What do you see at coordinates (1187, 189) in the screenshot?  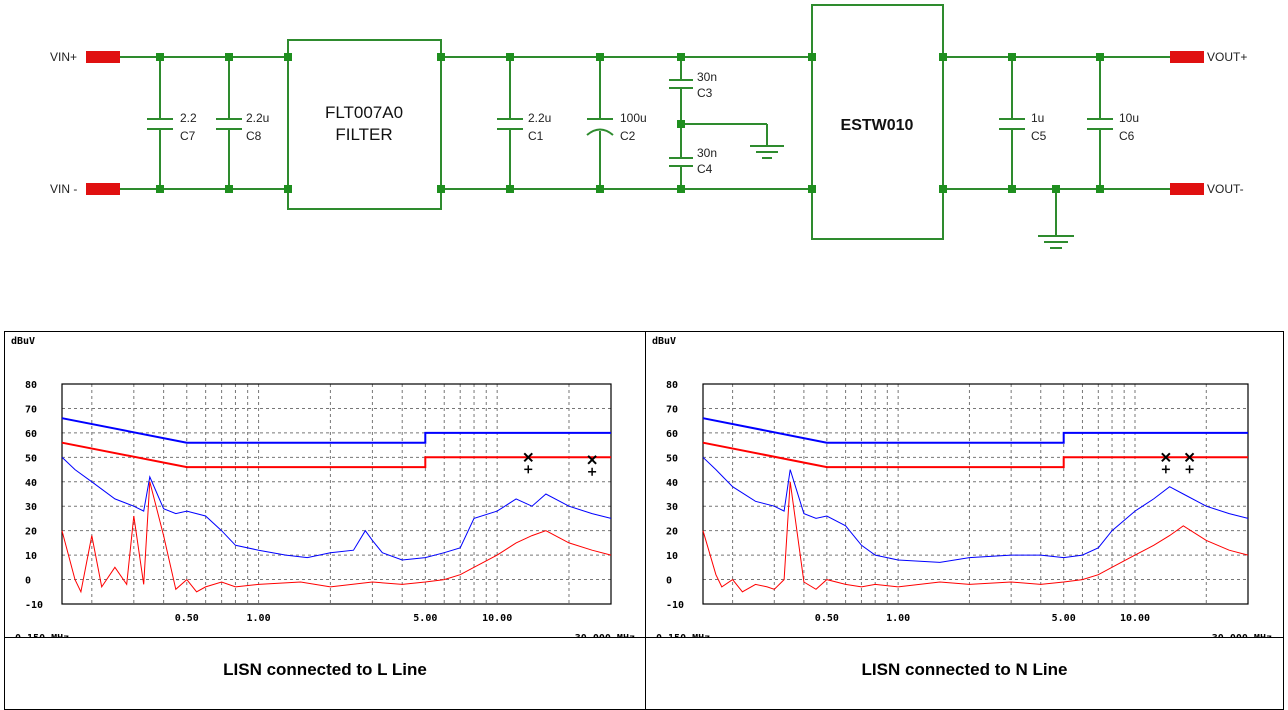 I see `vout-minus-terminal` at bounding box center [1187, 189].